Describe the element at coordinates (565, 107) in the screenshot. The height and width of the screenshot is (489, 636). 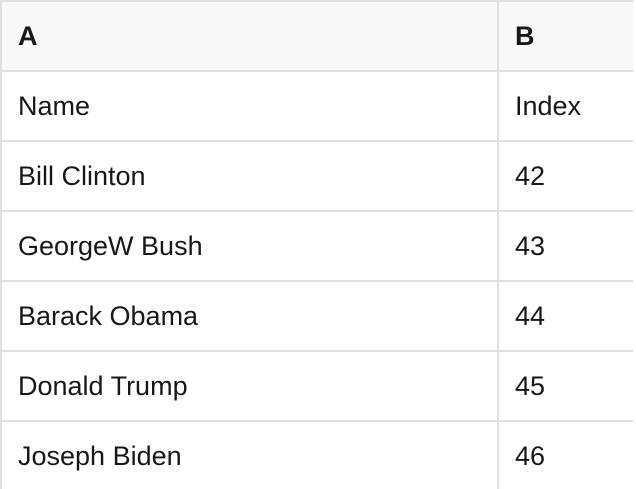
I see `cell: Index` at that location.